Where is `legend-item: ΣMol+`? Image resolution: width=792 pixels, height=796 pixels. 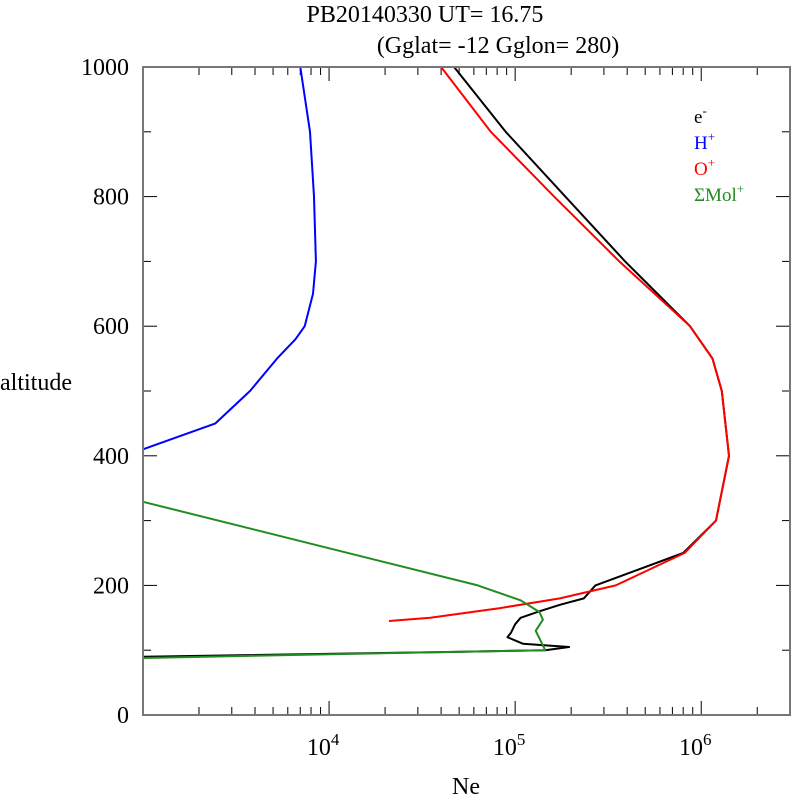
legend-item: ΣMol+ is located at coordinates (719, 193).